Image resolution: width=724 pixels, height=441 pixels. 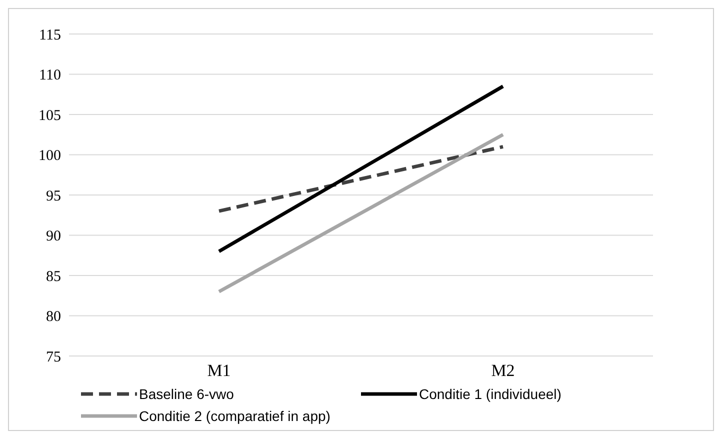 I want to click on x-tick-label: M1, so click(x=219, y=370).